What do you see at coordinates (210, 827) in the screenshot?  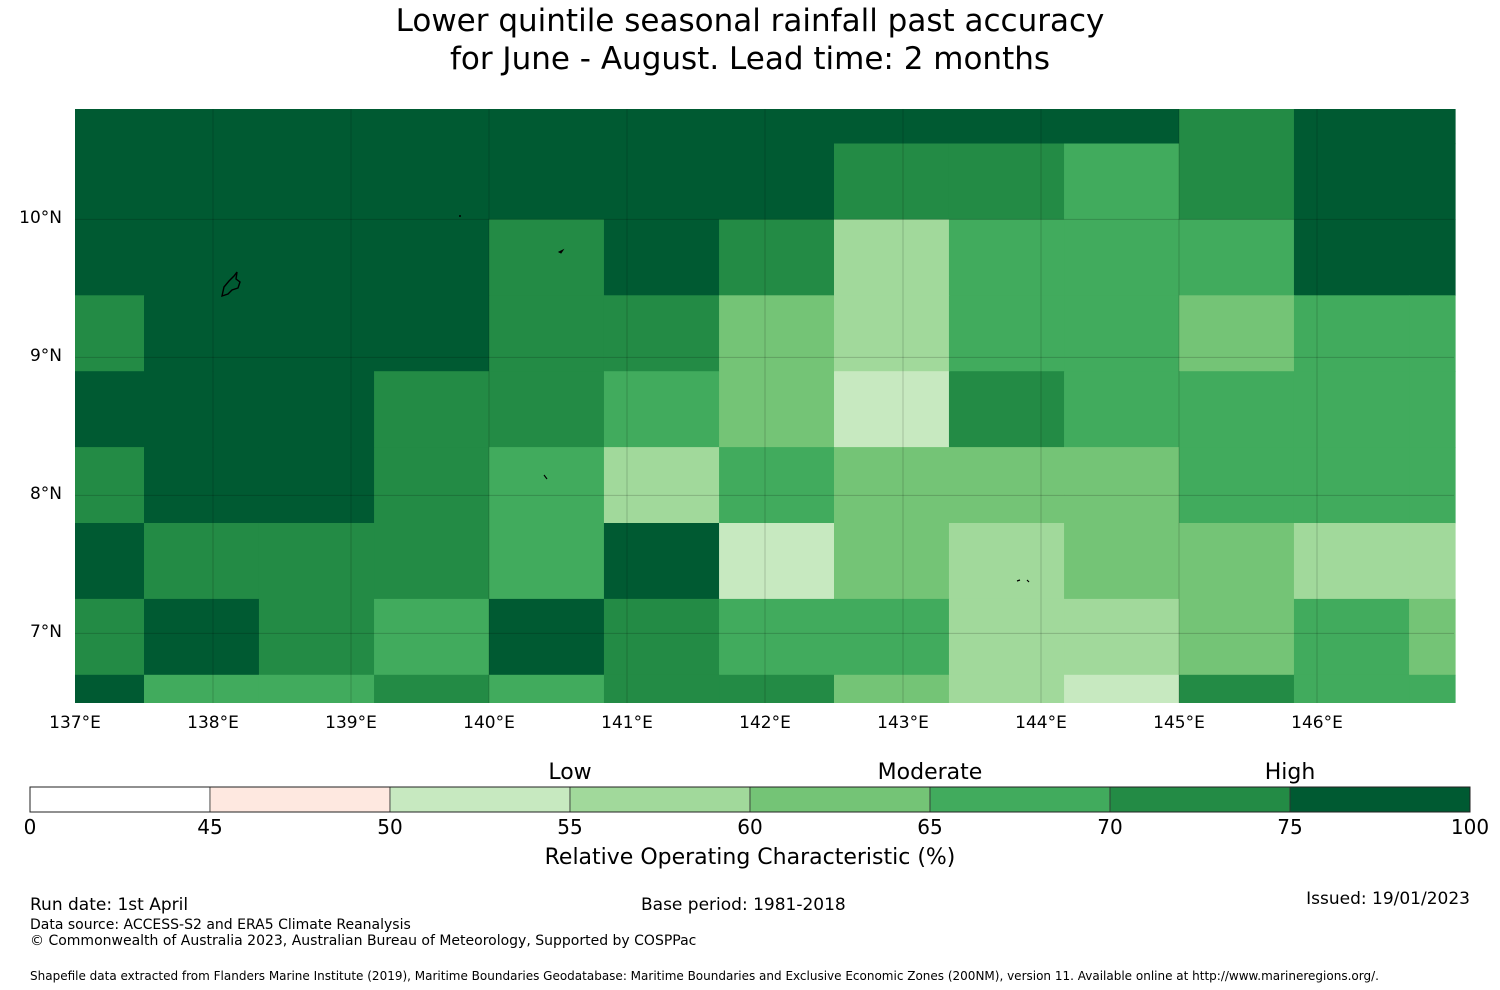 I see `colorbar-tick-label: 45` at bounding box center [210, 827].